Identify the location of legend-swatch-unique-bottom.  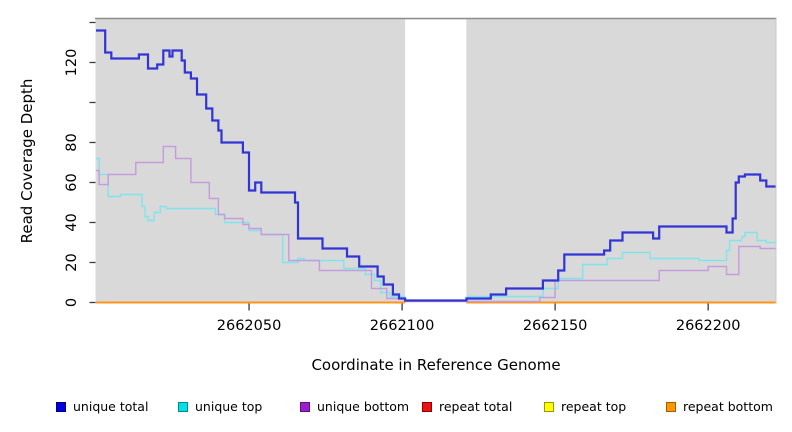
(305, 406).